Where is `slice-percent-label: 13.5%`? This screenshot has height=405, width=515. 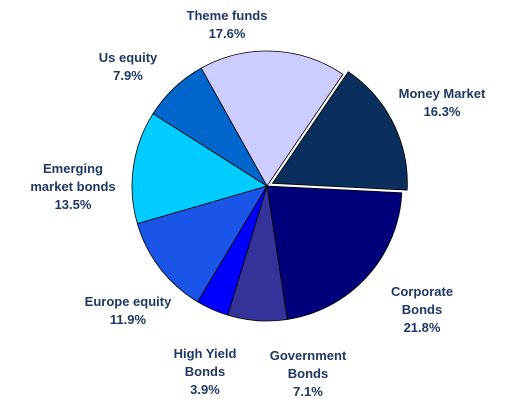
slice-percent-label: 13.5% is located at coordinates (73, 204).